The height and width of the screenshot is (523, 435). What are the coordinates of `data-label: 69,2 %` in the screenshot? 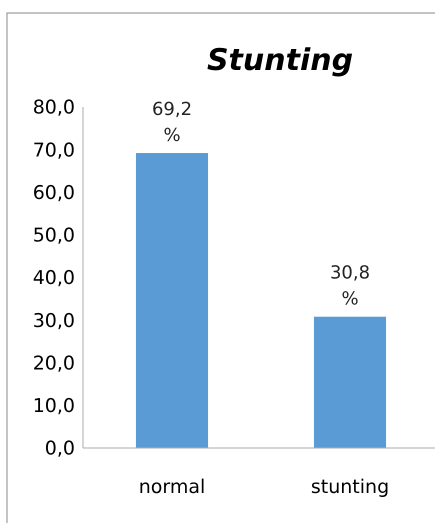 It's located at (172, 122).